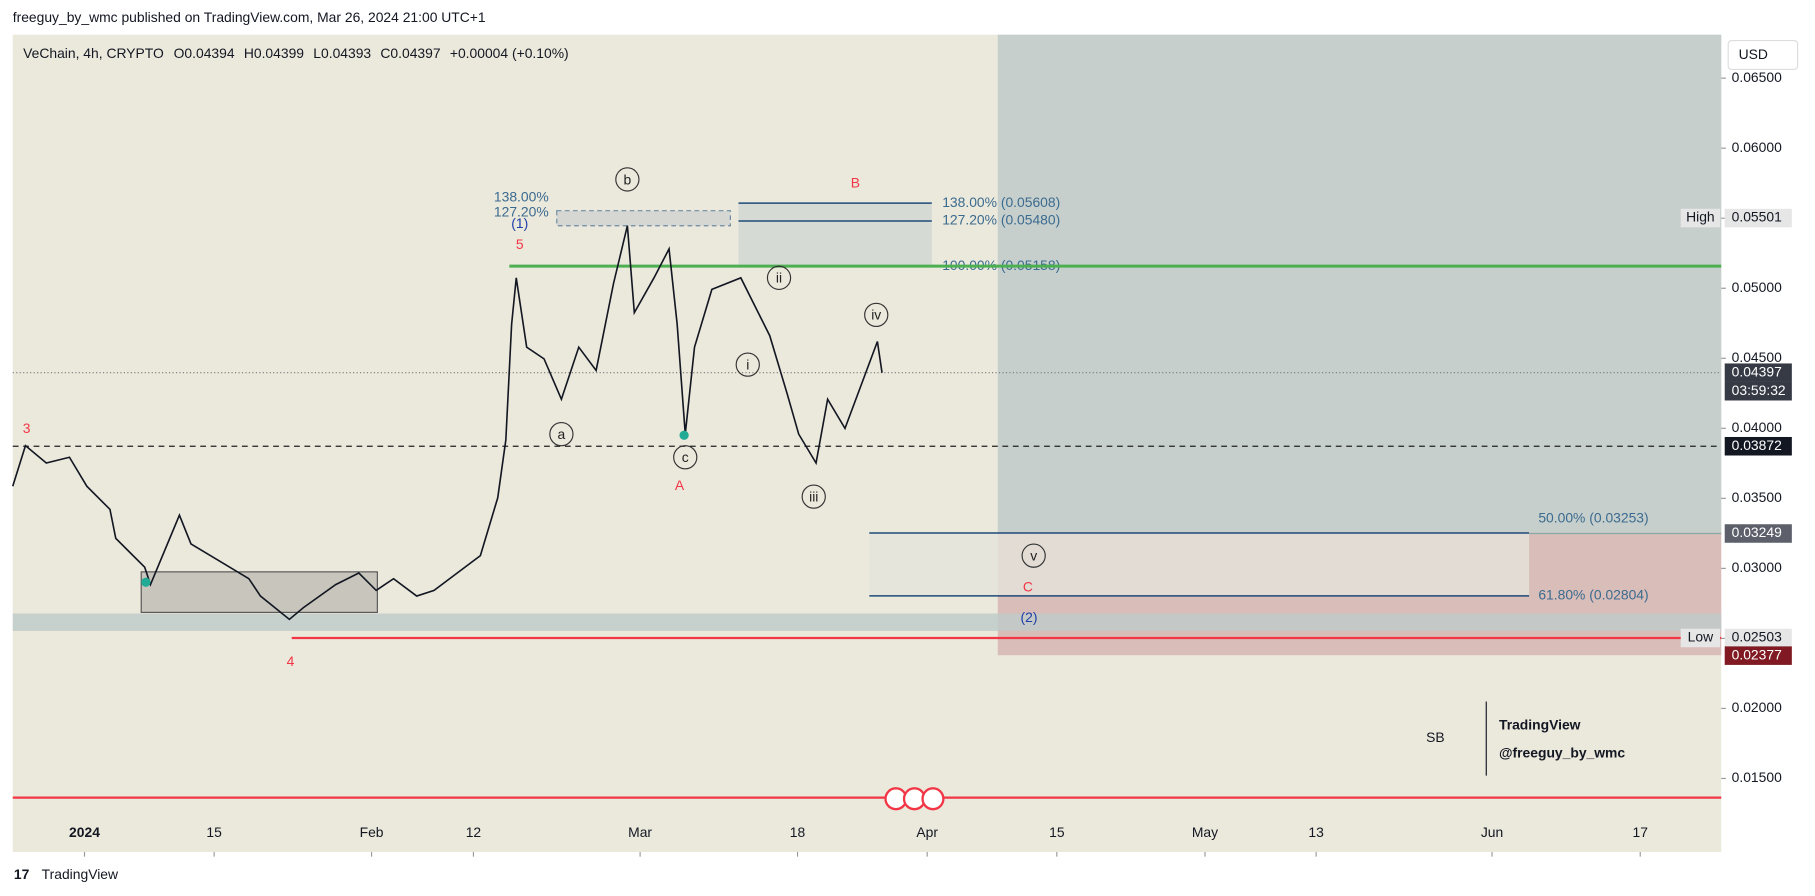  Describe the element at coordinates (342, 53) in the screenshot. I see `ohlc-value: L0.04393` at that location.